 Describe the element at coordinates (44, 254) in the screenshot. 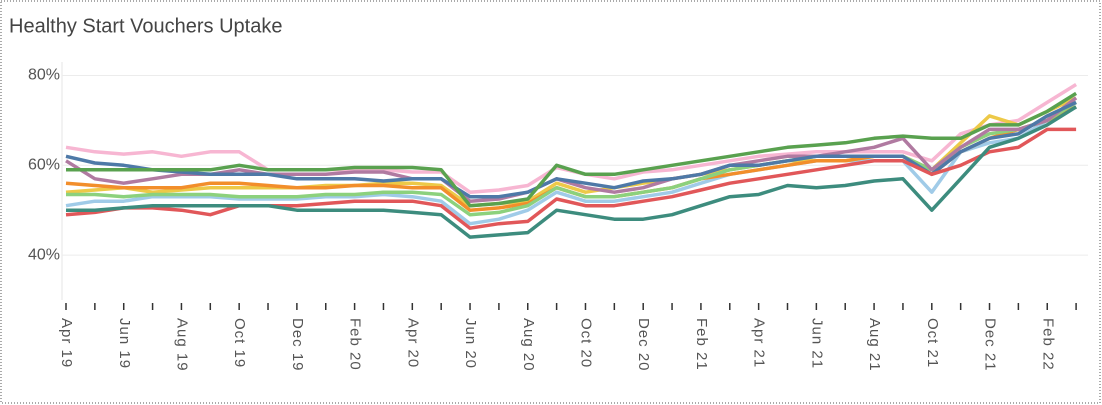

I see `y-tick-label: 40%` at that location.